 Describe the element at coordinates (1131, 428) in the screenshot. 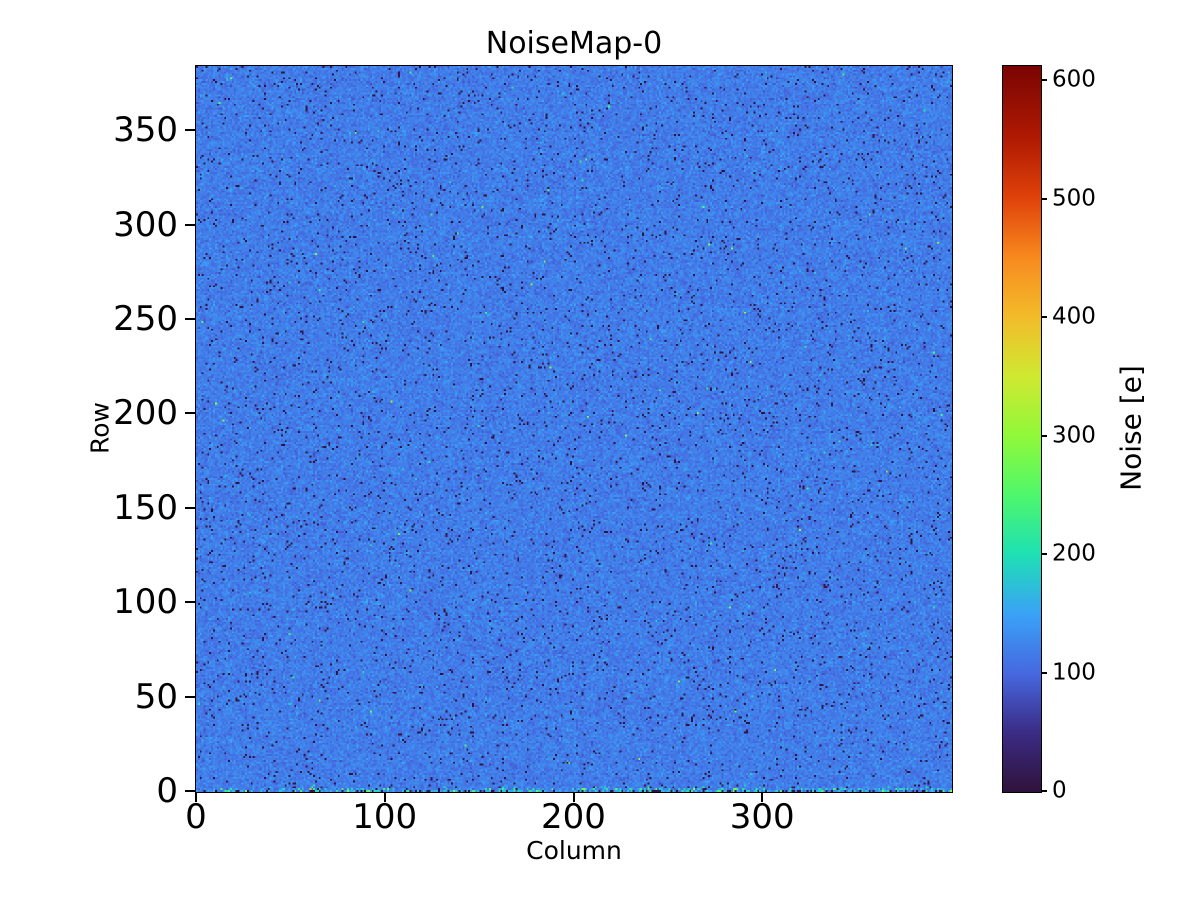

I see `colorbar-label: Noise [e]` at that location.